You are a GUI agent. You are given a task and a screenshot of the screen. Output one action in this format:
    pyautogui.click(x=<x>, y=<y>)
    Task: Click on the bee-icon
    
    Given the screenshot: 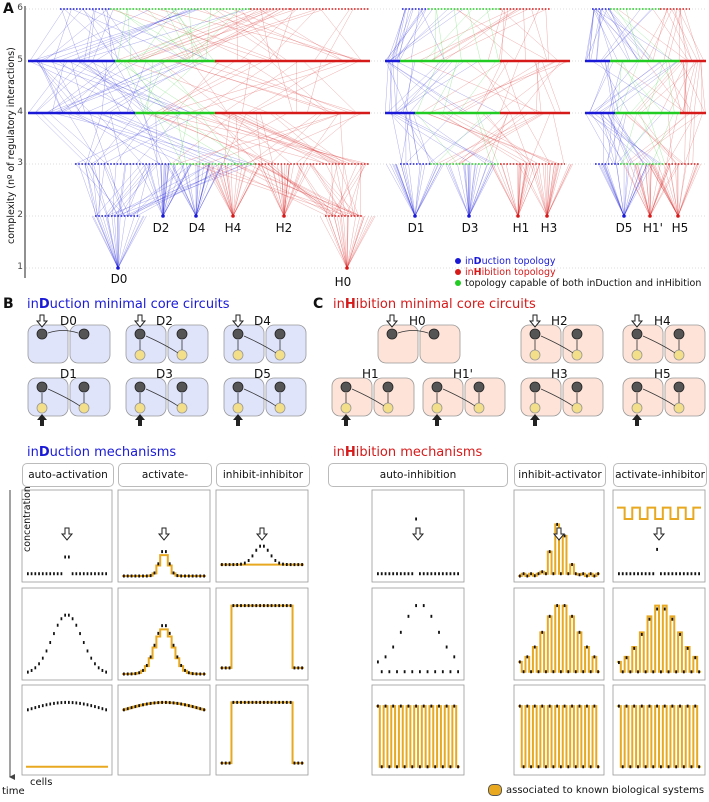 What is the action you would take?
    pyautogui.click(x=495, y=790)
    